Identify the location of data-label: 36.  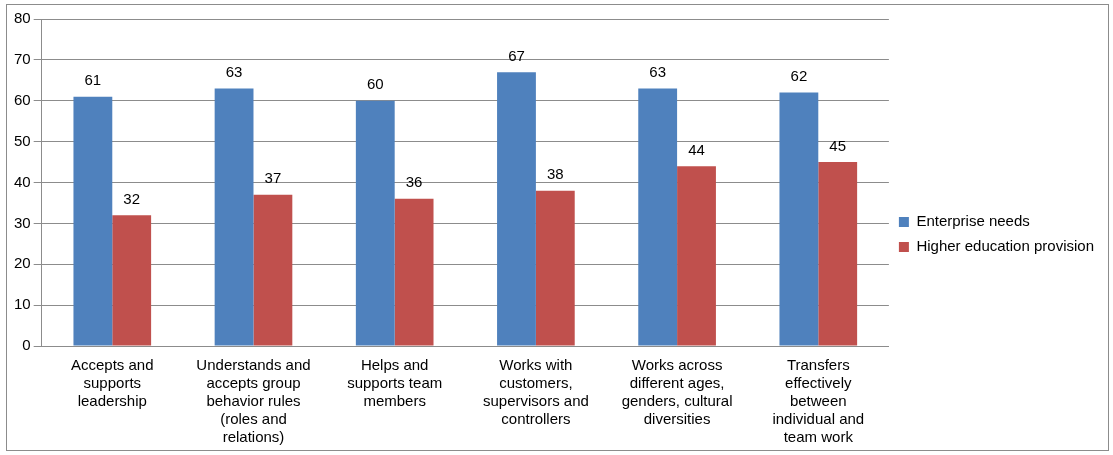
(414, 182).